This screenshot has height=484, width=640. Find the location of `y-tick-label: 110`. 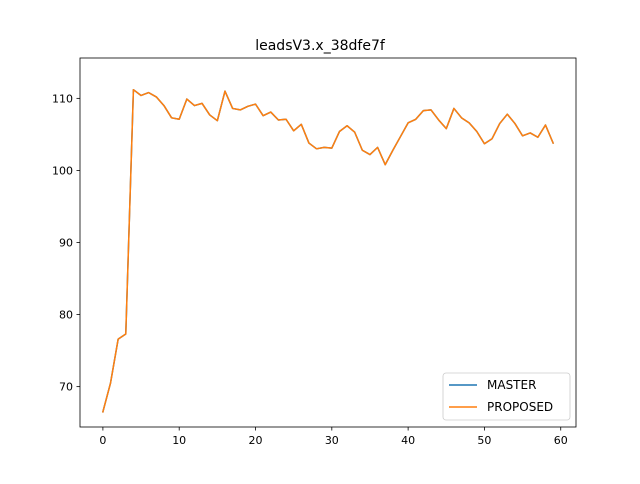

y-tick-label: 110 is located at coordinates (62, 98).